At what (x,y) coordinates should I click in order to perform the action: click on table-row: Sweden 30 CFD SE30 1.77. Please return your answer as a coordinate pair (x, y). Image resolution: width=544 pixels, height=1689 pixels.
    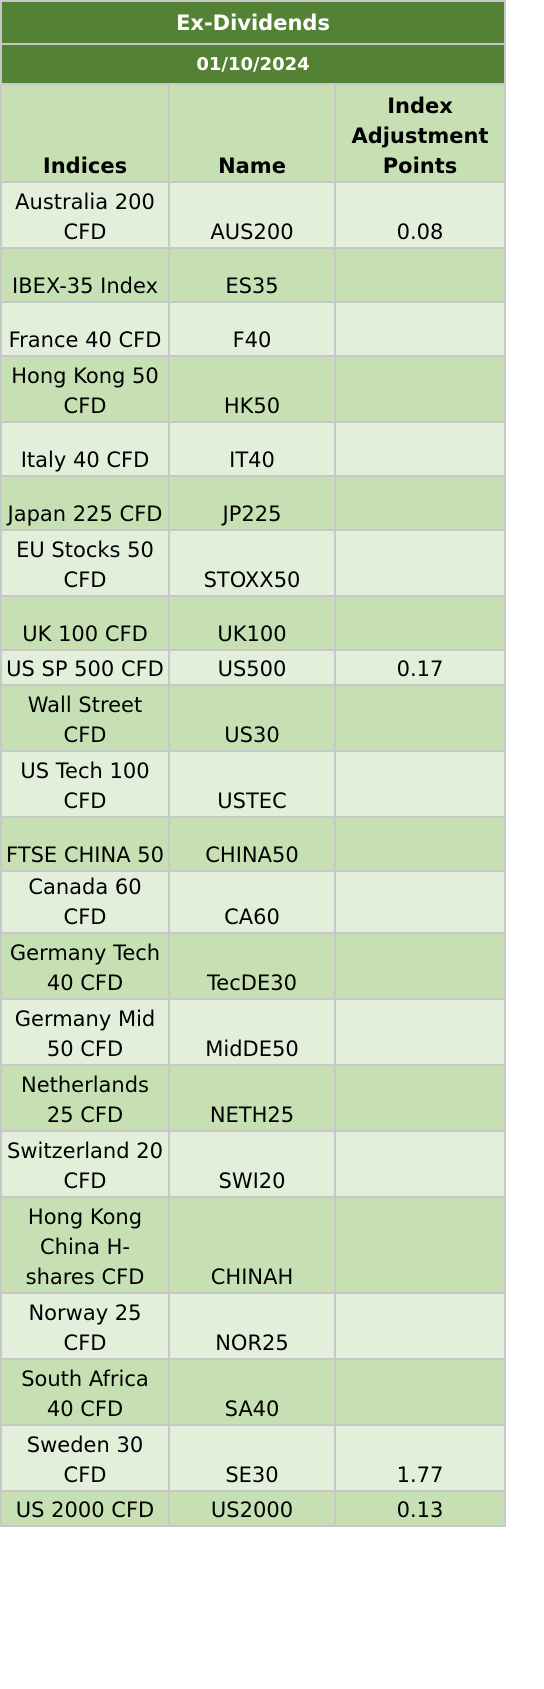
    Looking at the image, I should click on (253, 1458).